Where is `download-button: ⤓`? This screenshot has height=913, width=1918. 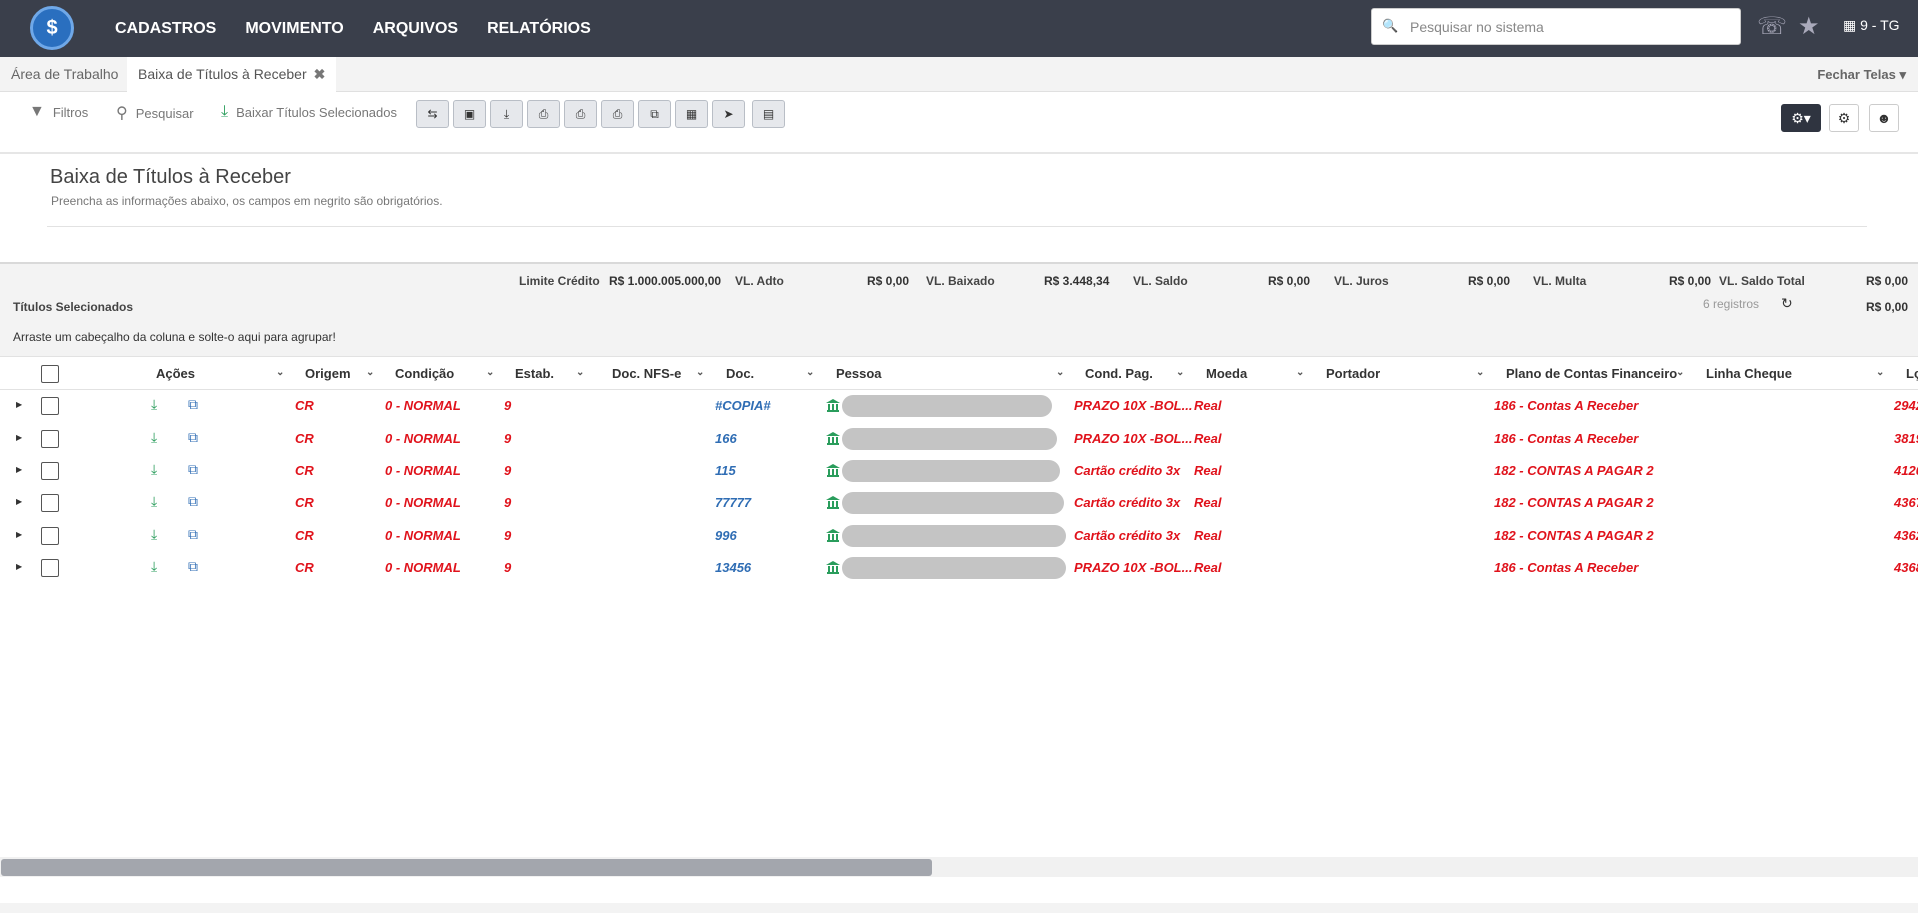
download-button: ⤓ is located at coordinates (506, 114).